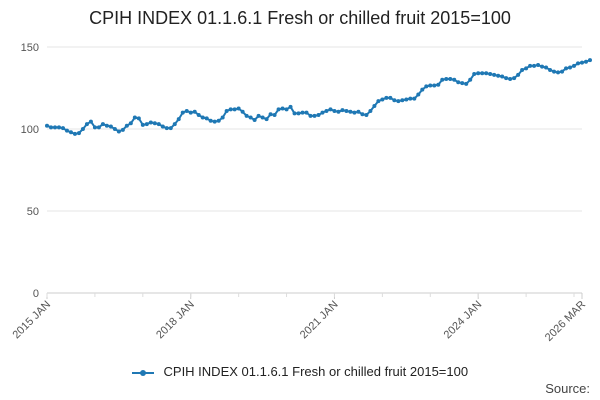  What do you see at coordinates (31, 320) in the screenshot?
I see `x-tick-label: 2015 JAN` at bounding box center [31, 320].